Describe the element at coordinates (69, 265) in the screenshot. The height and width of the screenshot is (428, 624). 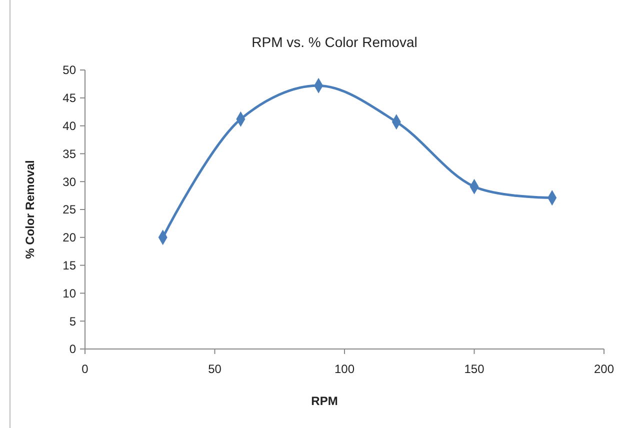
I see `y-tick-label: 15` at that location.